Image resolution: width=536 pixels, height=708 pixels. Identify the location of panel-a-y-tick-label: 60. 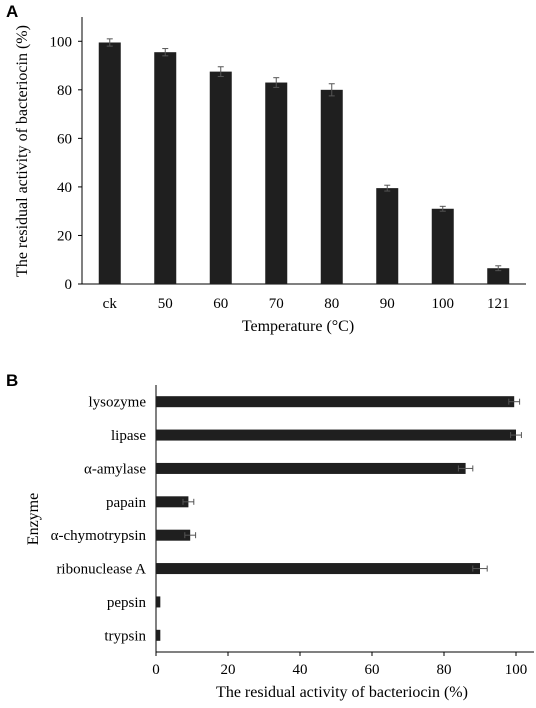
(64, 139).